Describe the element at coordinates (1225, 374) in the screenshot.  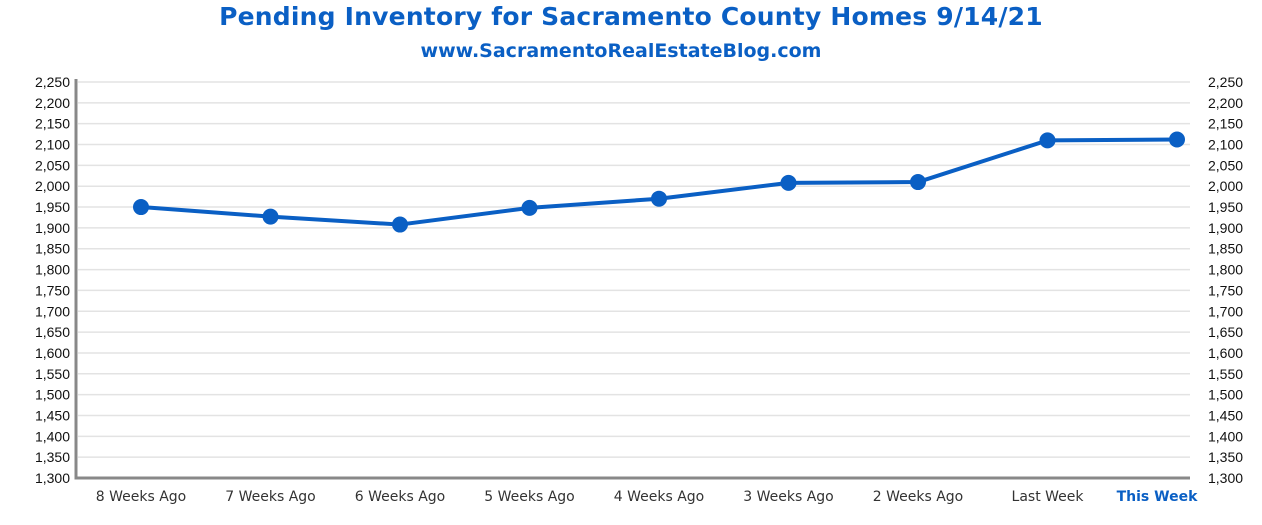
I see `y-tick-label-right: 1,550` at that location.